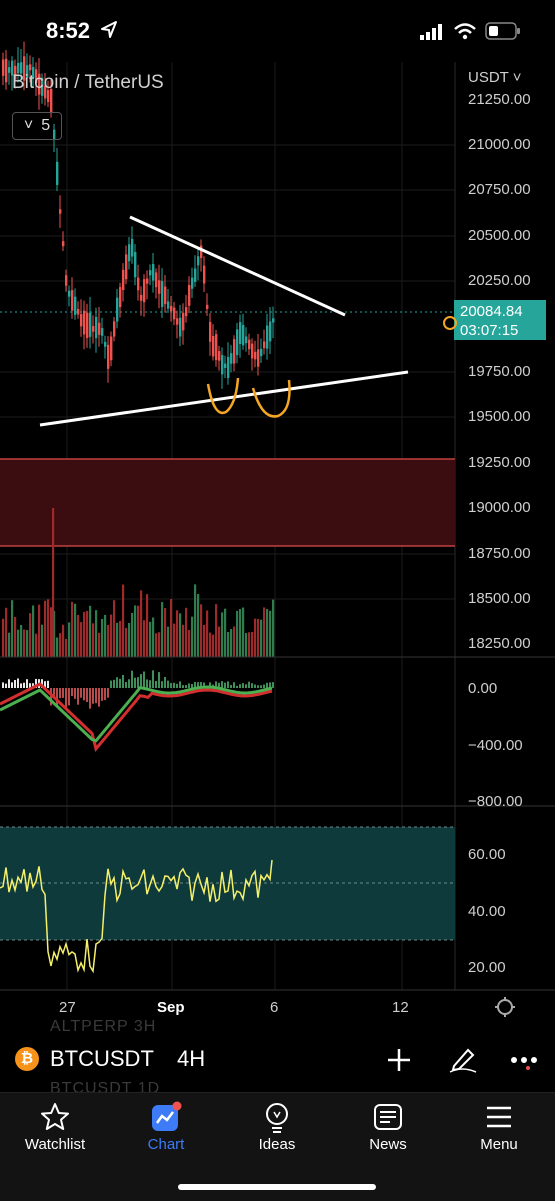 This screenshot has height=1201, width=555. What do you see at coordinates (166, 1126) in the screenshot?
I see `nav-chart: Chart` at bounding box center [166, 1126].